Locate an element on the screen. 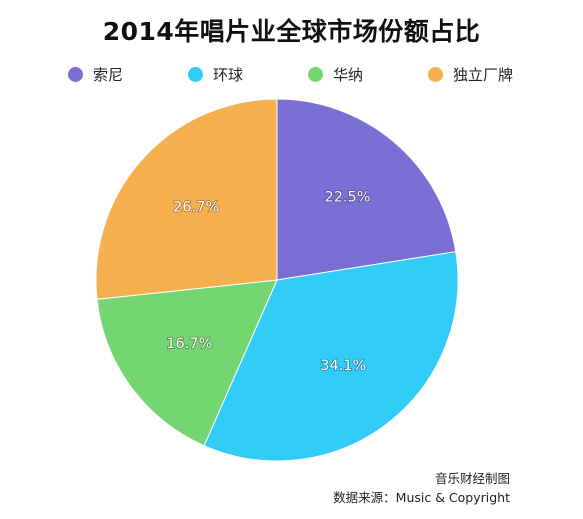 The height and width of the screenshot is (519, 583). legend: 索尼 环球 华纳 独立厂牌 is located at coordinates (291, 75).